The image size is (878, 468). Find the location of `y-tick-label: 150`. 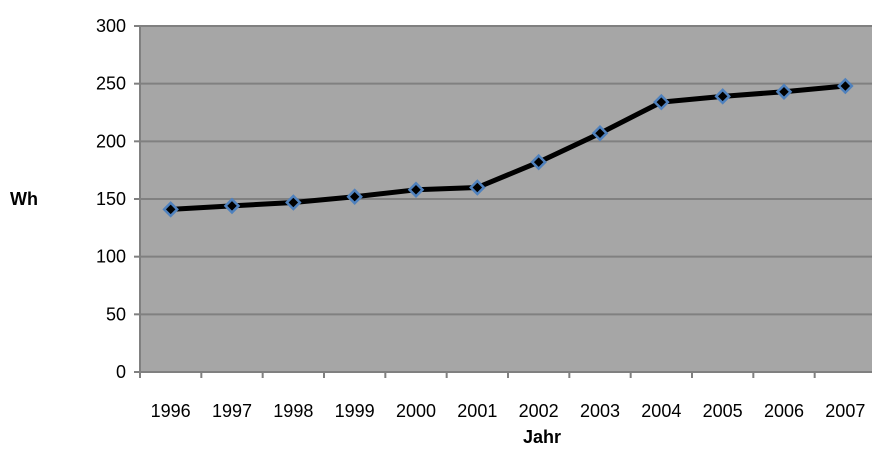

y-tick-label: 150 is located at coordinates (111, 199).